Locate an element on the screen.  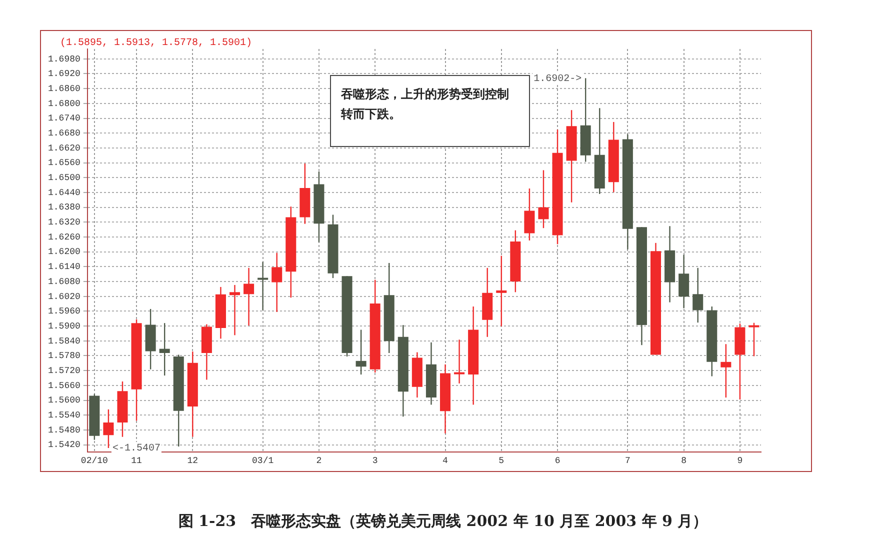
y-tick-label: 1.5900 is located at coordinates (64, 326).